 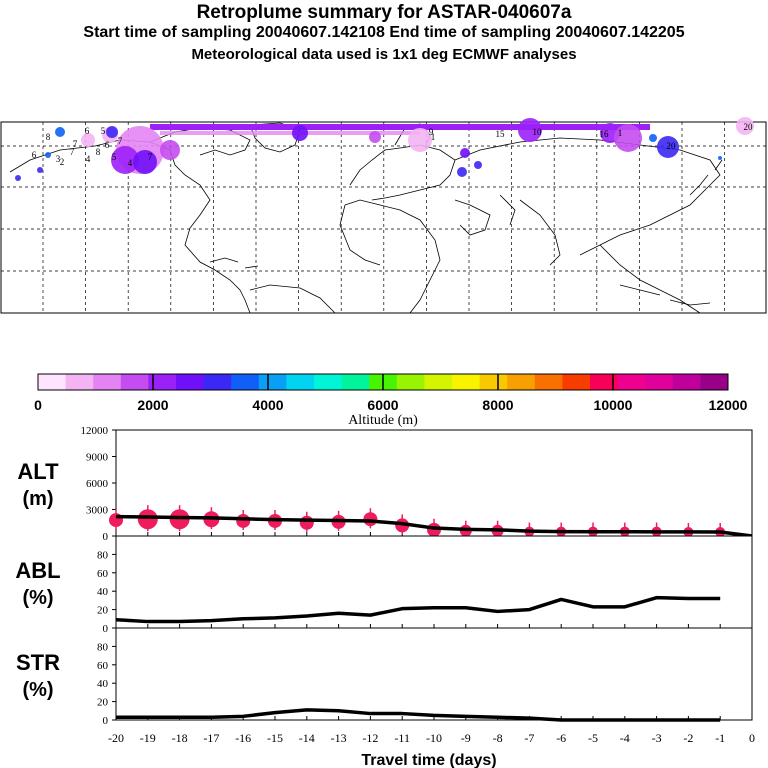 What do you see at coordinates (180, 738) in the screenshot?
I see `x-tick-label: -18` at bounding box center [180, 738].